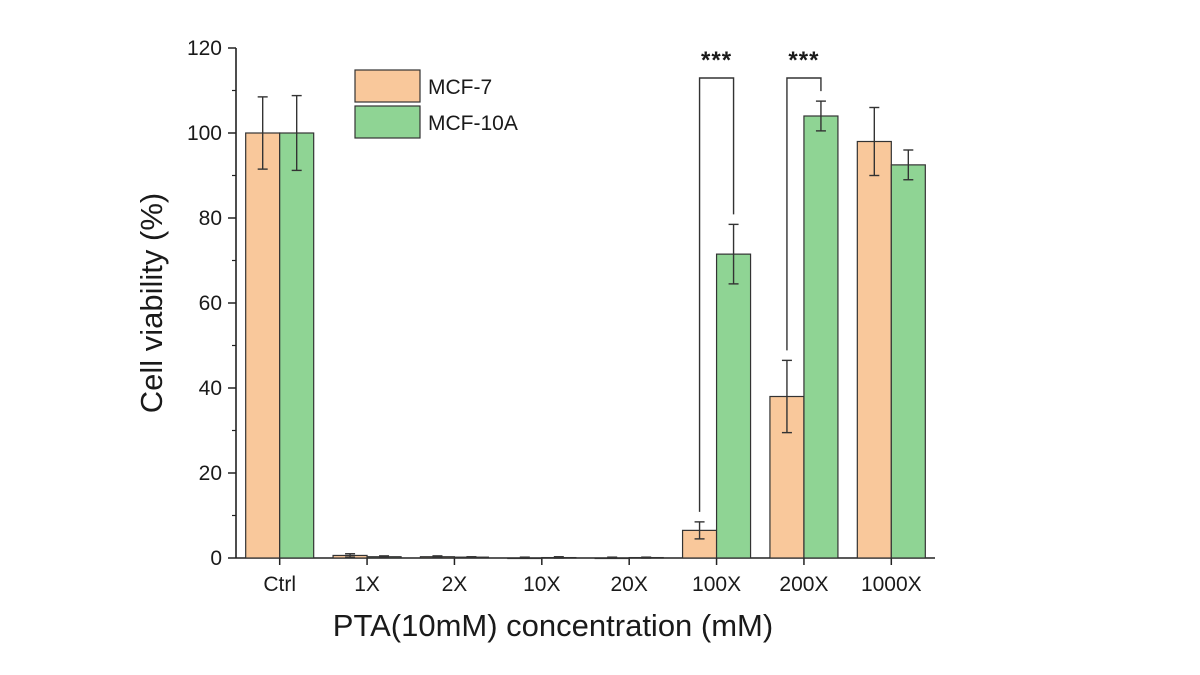 Image resolution: width=1200 pixels, height=675 pixels. Describe the element at coordinates (210, 218) in the screenshot. I see `y-tick-label: 80` at that location.